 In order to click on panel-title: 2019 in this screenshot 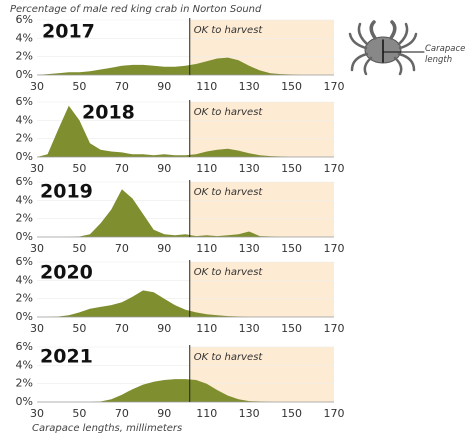, I will do `click(66, 192)`.